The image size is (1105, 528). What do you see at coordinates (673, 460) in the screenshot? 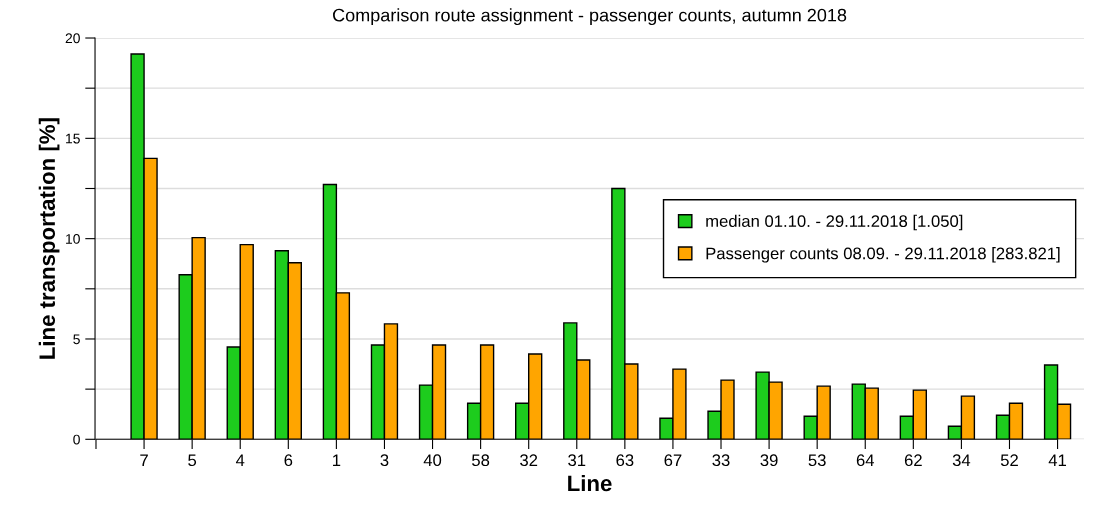
I see `x-tick-label: 67` at bounding box center [673, 460].